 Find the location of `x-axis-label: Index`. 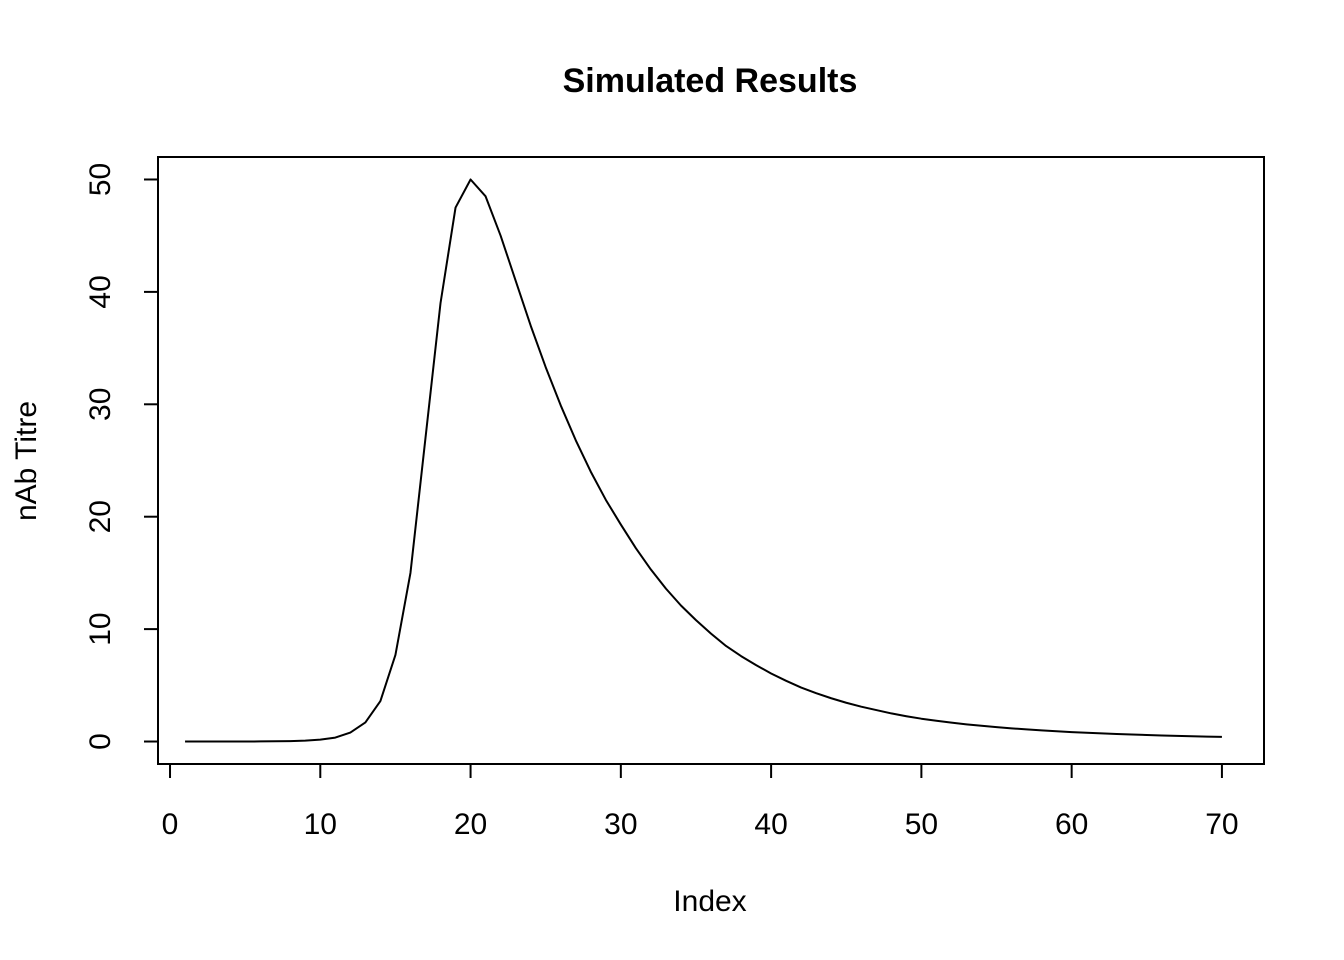

x-axis-label: Index is located at coordinates (709, 901).